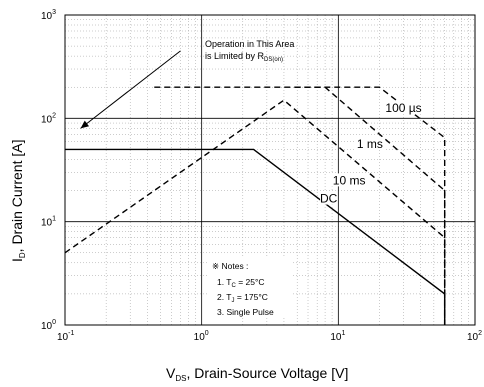 The width and height of the screenshot is (484, 387). Describe the element at coordinates (201, 336) in the screenshot. I see `x-tick-label: 10⁰` at that location.